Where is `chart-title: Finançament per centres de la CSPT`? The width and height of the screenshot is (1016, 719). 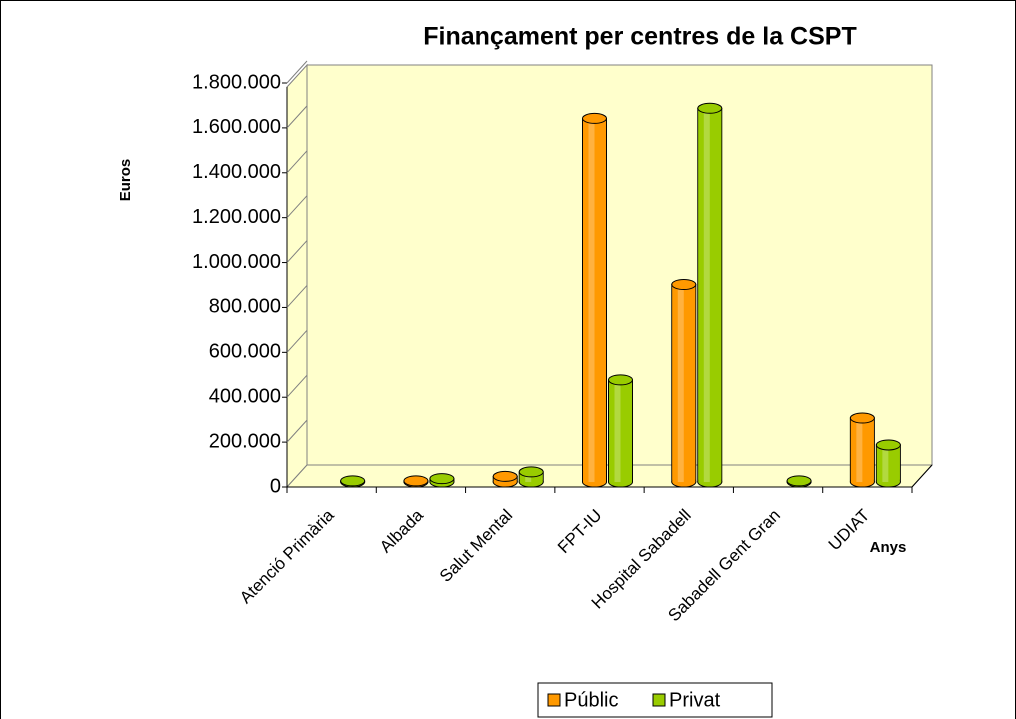 chart-title: Finançament per centres de la CSPT is located at coordinates (639, 37).